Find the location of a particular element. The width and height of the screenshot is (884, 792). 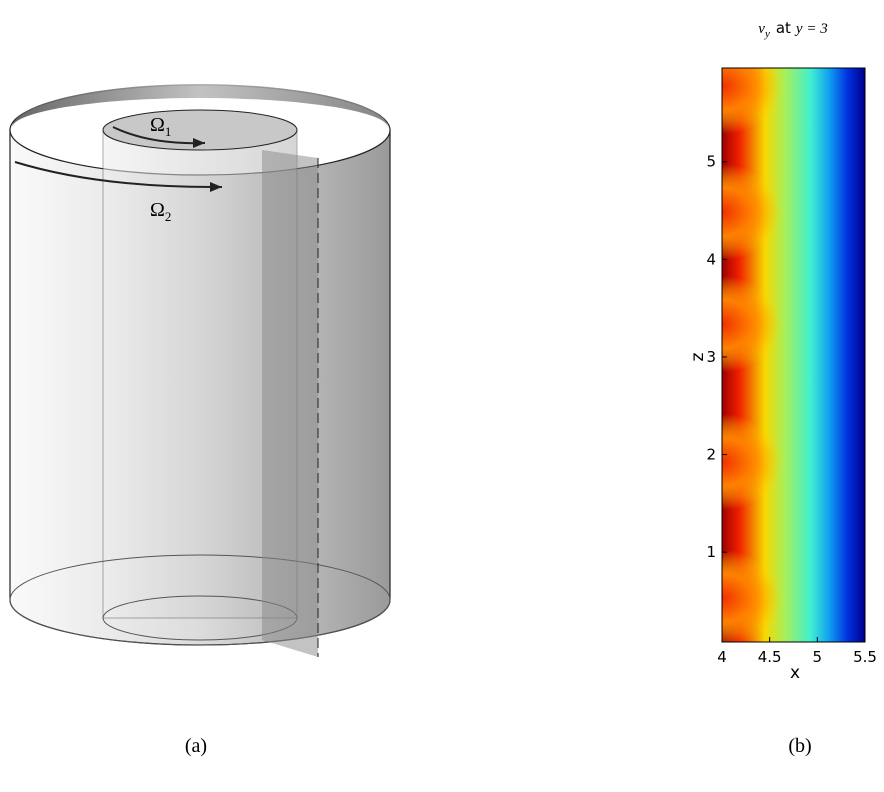

inner-omega: Ω1 is located at coordinates (160, 126).